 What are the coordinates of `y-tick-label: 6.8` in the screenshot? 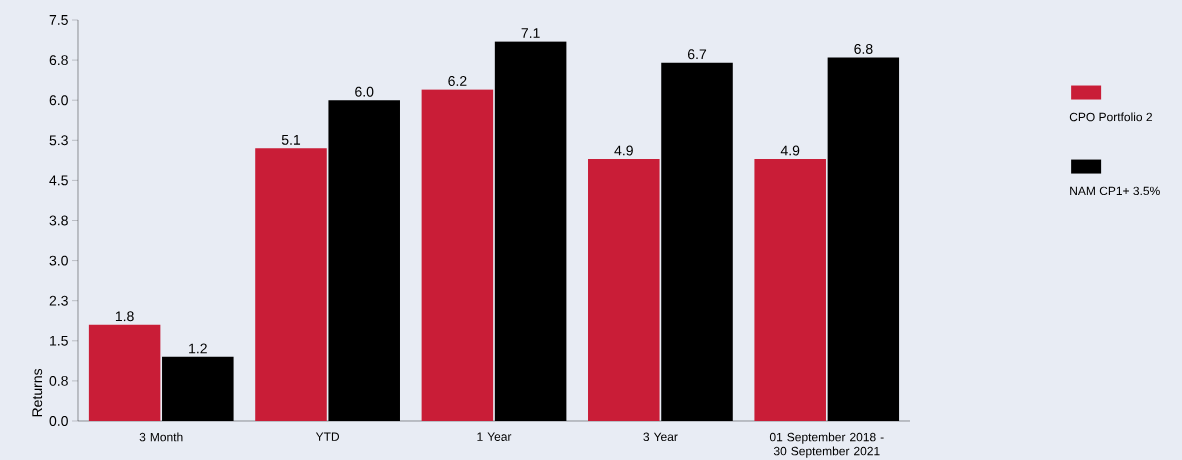 It's located at (58, 60).